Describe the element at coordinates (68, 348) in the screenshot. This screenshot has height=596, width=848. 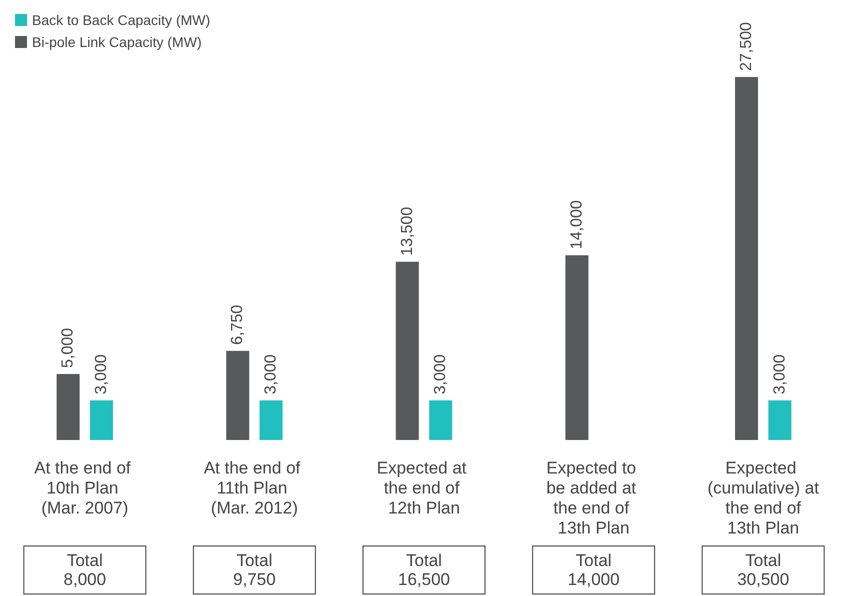
I see `data-label: 5,000` at that location.